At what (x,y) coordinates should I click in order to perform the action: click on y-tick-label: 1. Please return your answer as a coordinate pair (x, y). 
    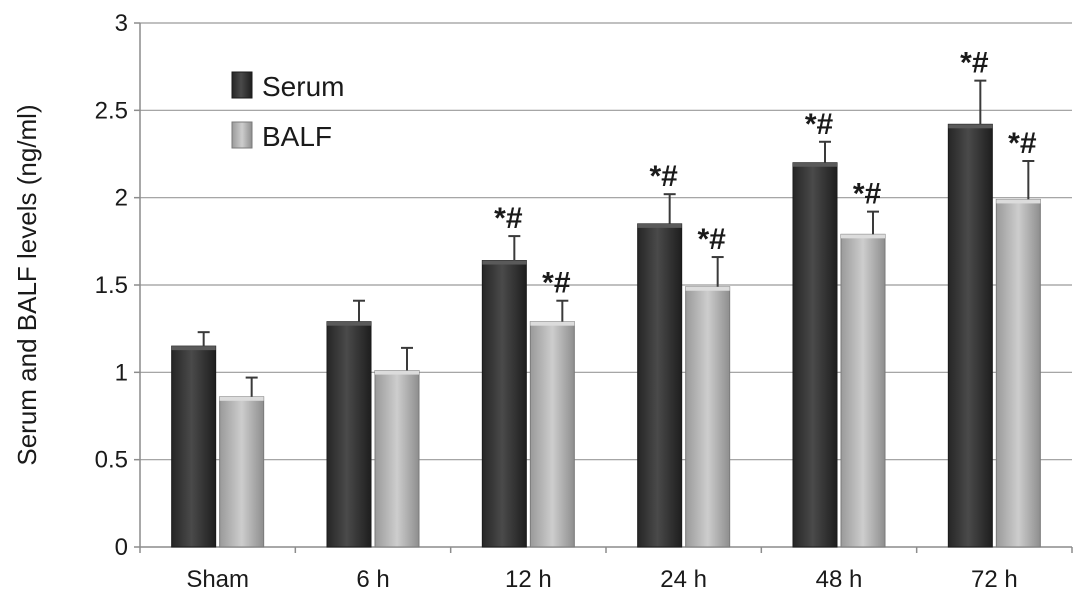
    Looking at the image, I should click on (121, 372).